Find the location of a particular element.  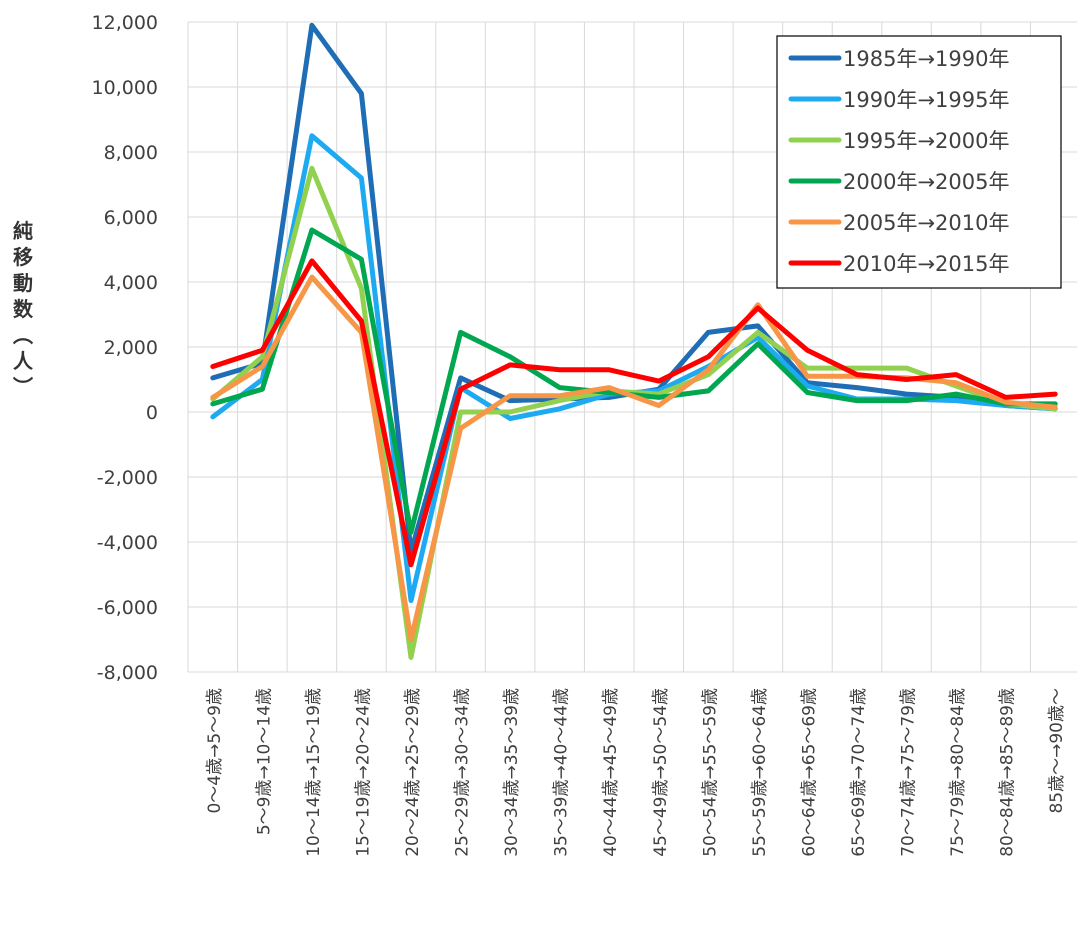

y-tick-label: -4,000 is located at coordinates (127, 543).